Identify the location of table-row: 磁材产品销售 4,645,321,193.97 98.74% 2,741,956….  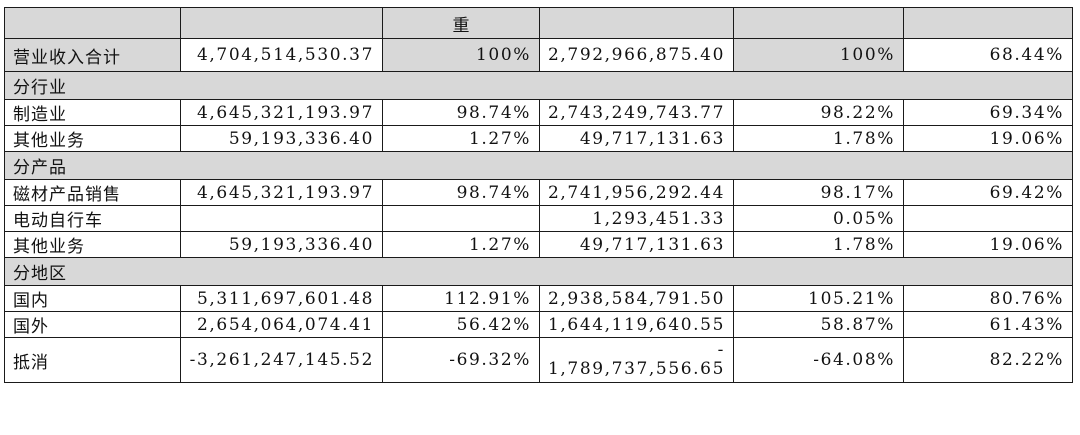
(539, 192).